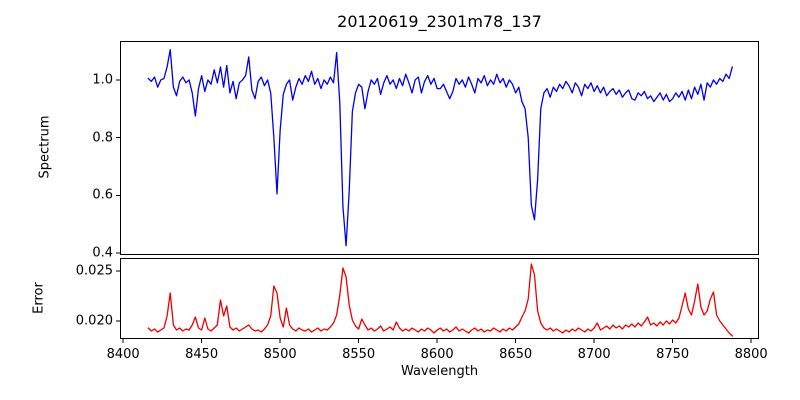 The image size is (800, 400). What do you see at coordinates (39, 298) in the screenshot?
I see `error-y-axis-label: Error` at bounding box center [39, 298].